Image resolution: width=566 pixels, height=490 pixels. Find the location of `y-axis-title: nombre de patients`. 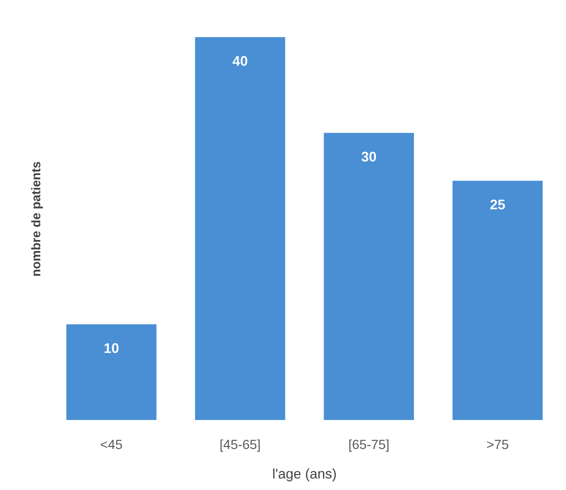

y-axis-title: nombre de patients is located at coordinates (37, 219).